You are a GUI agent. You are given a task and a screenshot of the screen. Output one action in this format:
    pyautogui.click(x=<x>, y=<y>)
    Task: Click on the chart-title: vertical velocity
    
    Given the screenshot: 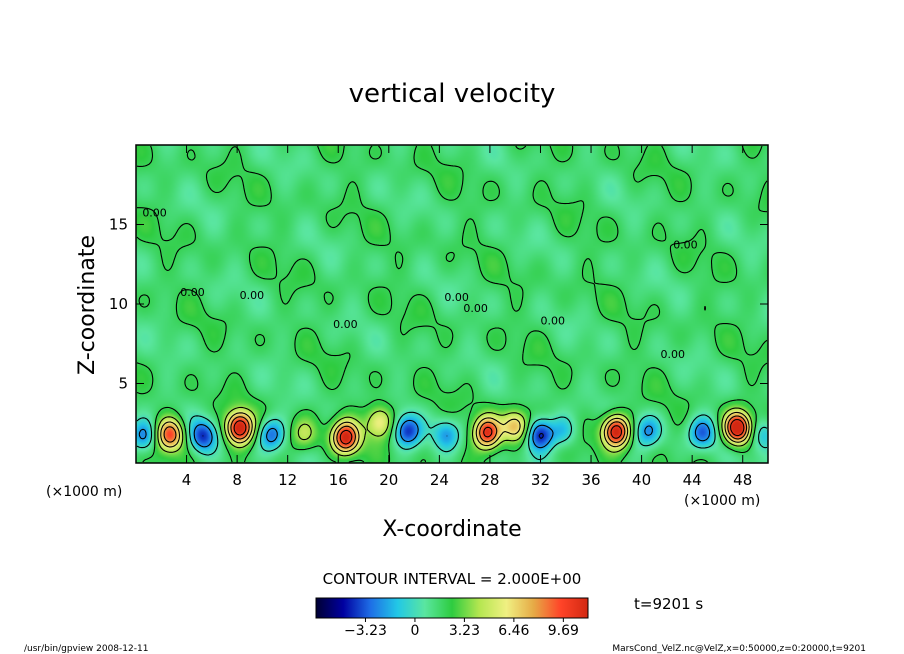 What is the action you would take?
    pyautogui.click(x=452, y=94)
    